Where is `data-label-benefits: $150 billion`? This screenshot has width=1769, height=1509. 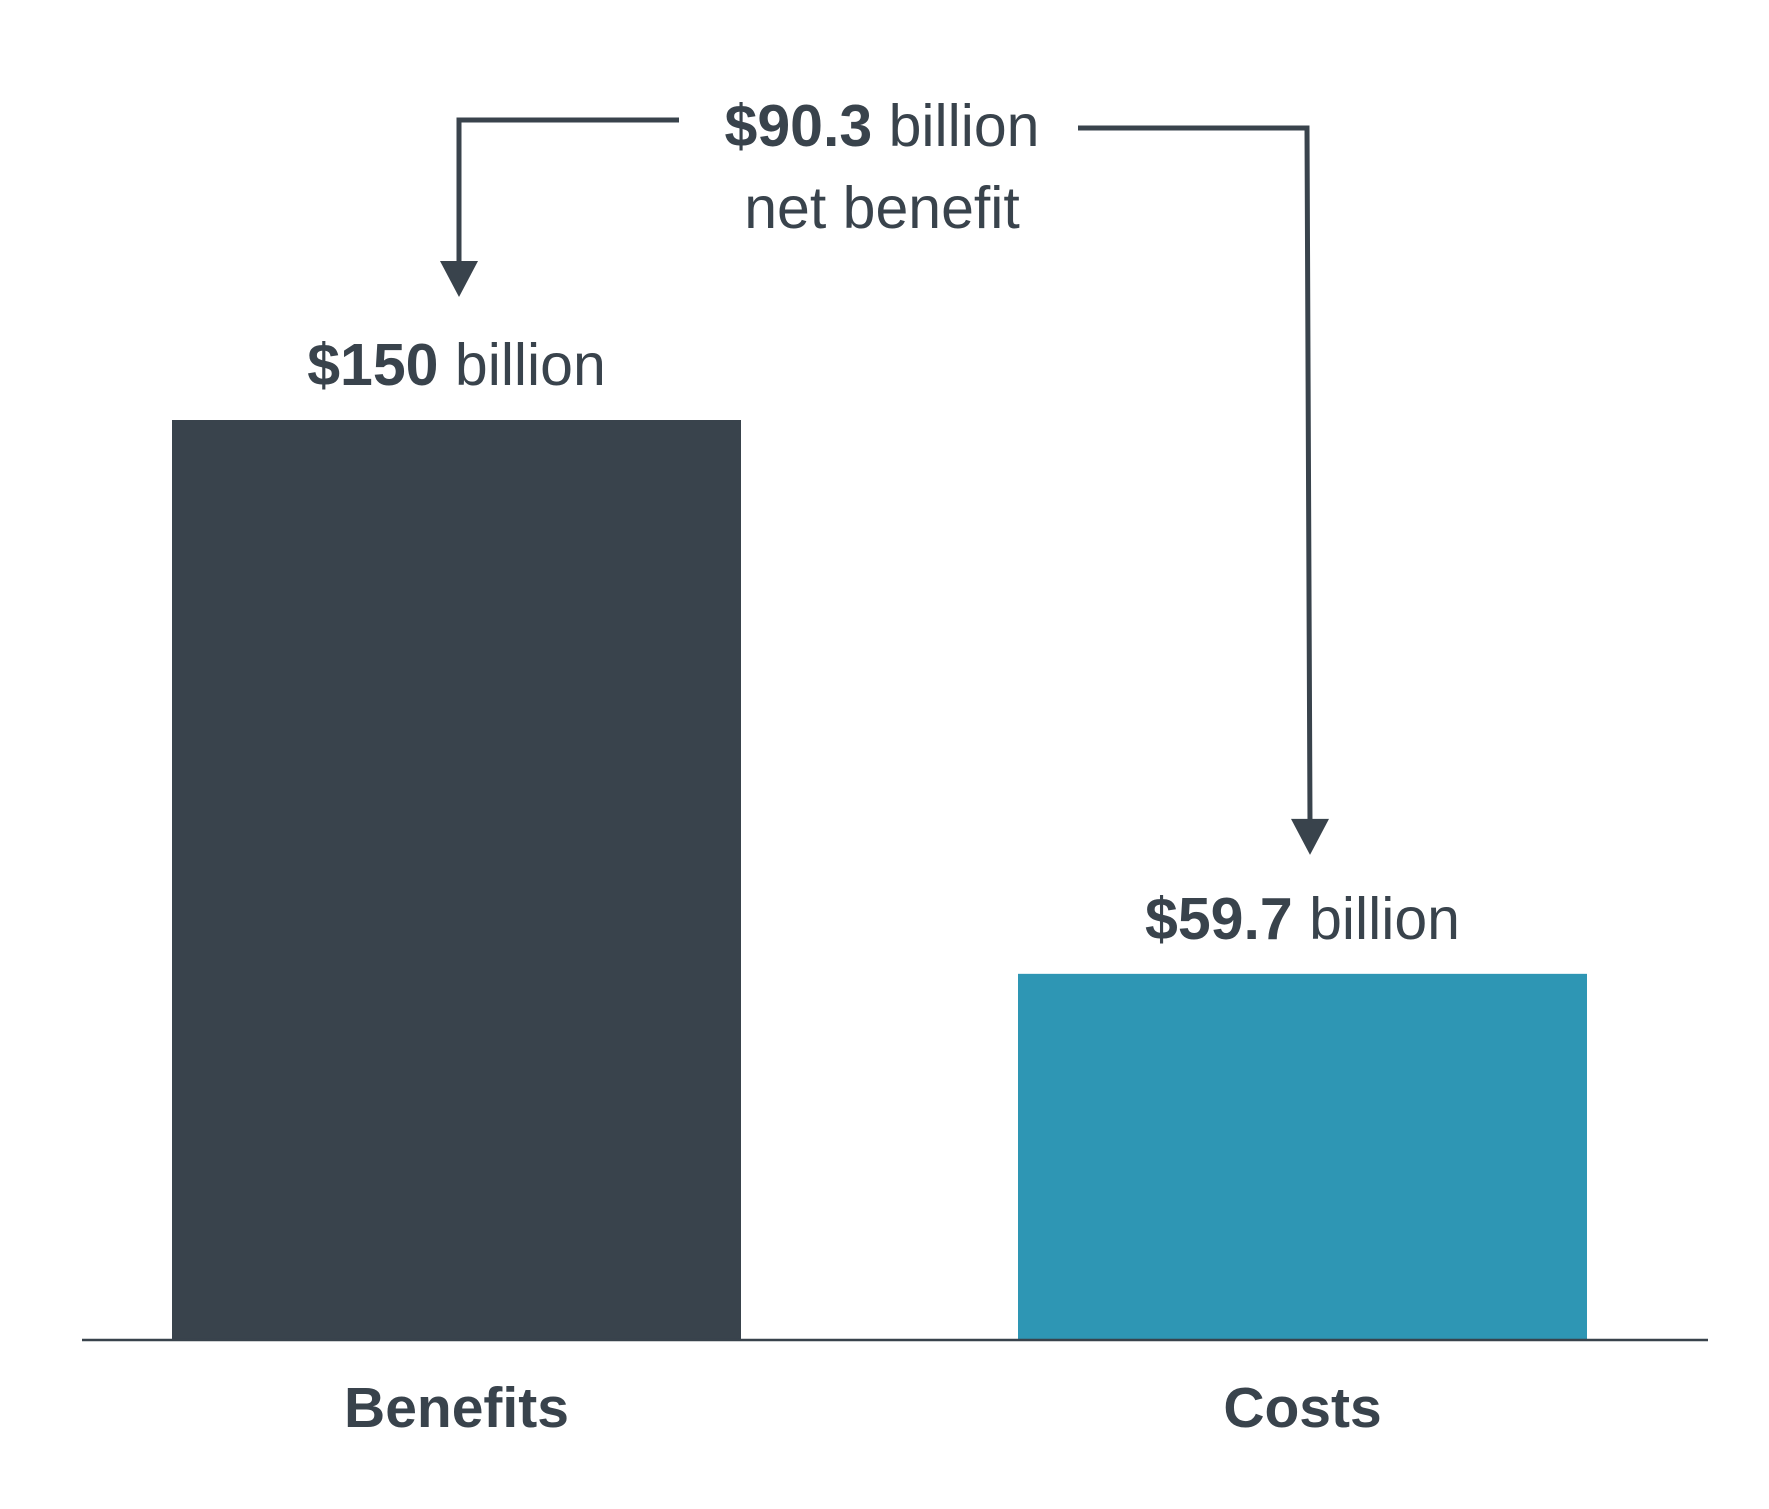
data-label-benefits: $150 billion is located at coordinates (456, 365).